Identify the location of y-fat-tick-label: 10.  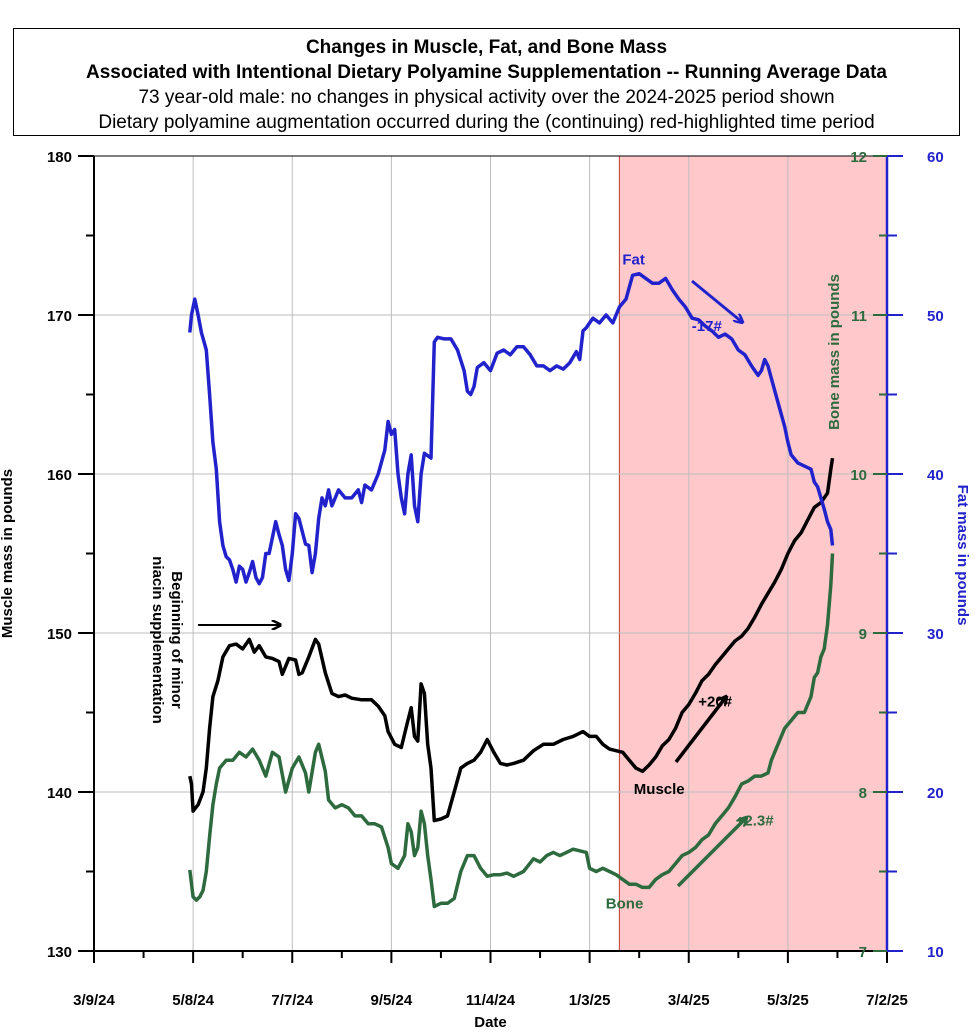
(935, 952).